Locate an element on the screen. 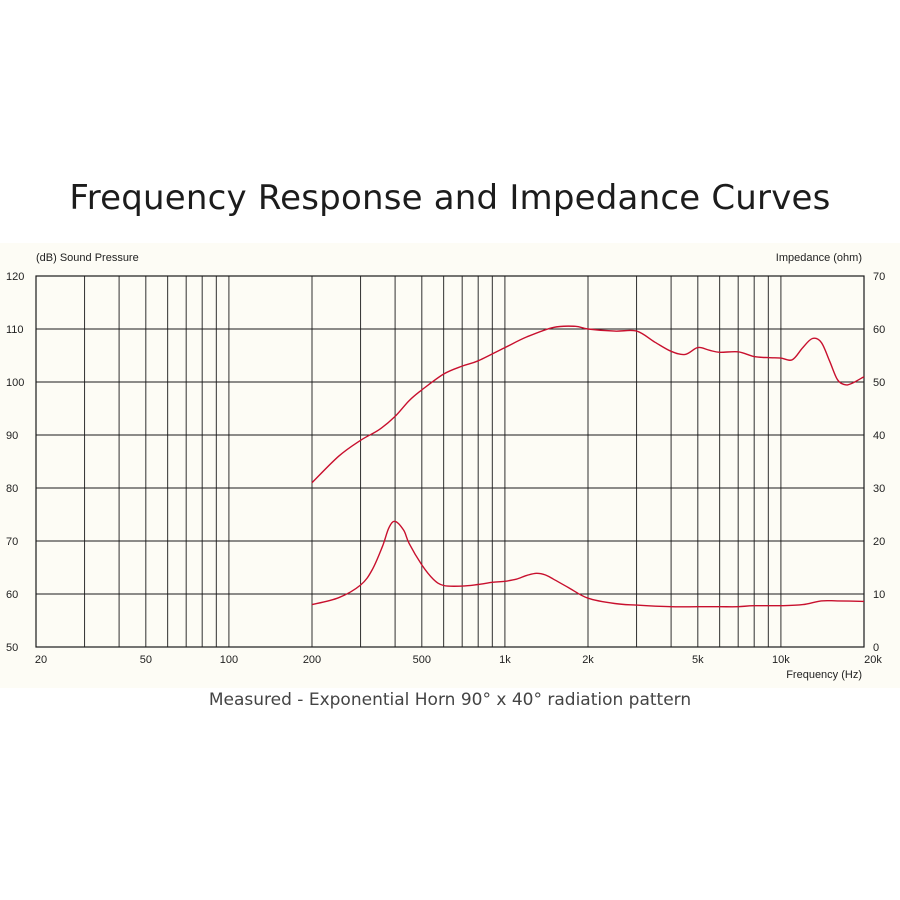  y-tick-label-right: 20 is located at coordinates (879, 542).